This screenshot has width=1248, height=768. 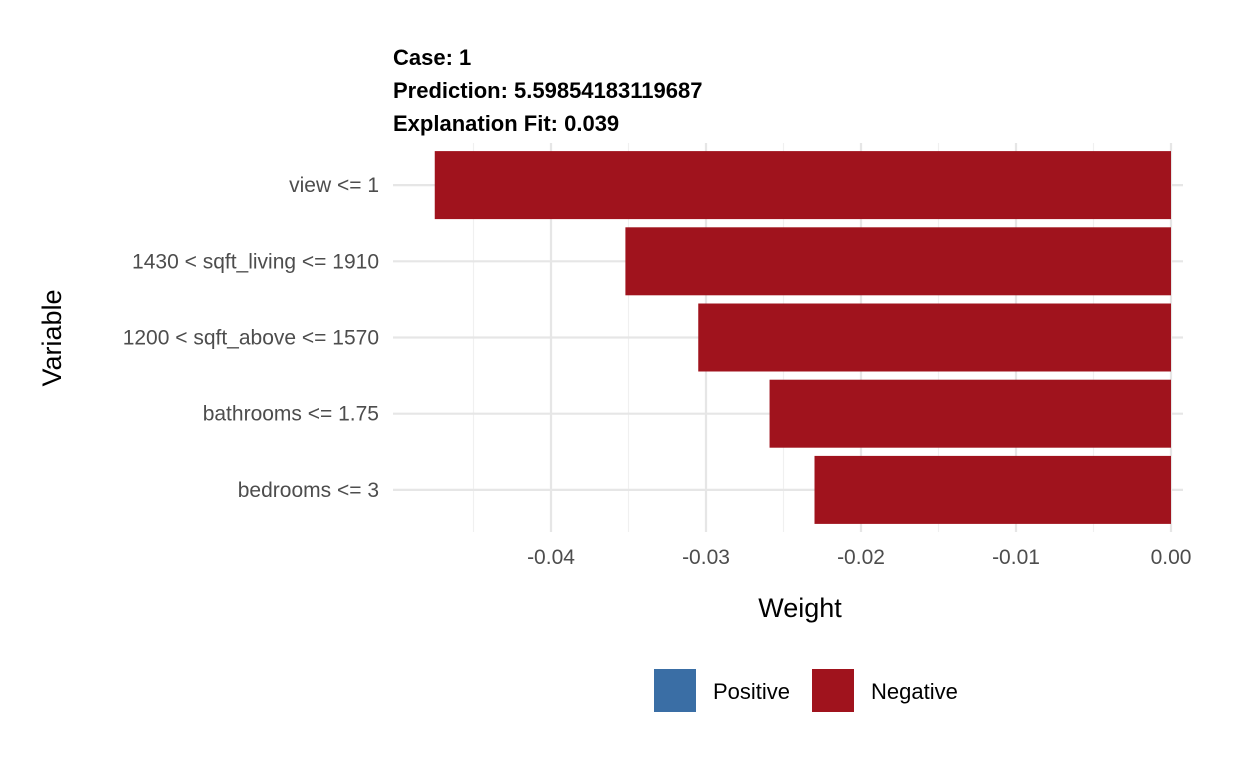 What do you see at coordinates (255, 261) in the screenshot?
I see `y-tick-label: 1430 < sqft_living <= 1910` at bounding box center [255, 261].